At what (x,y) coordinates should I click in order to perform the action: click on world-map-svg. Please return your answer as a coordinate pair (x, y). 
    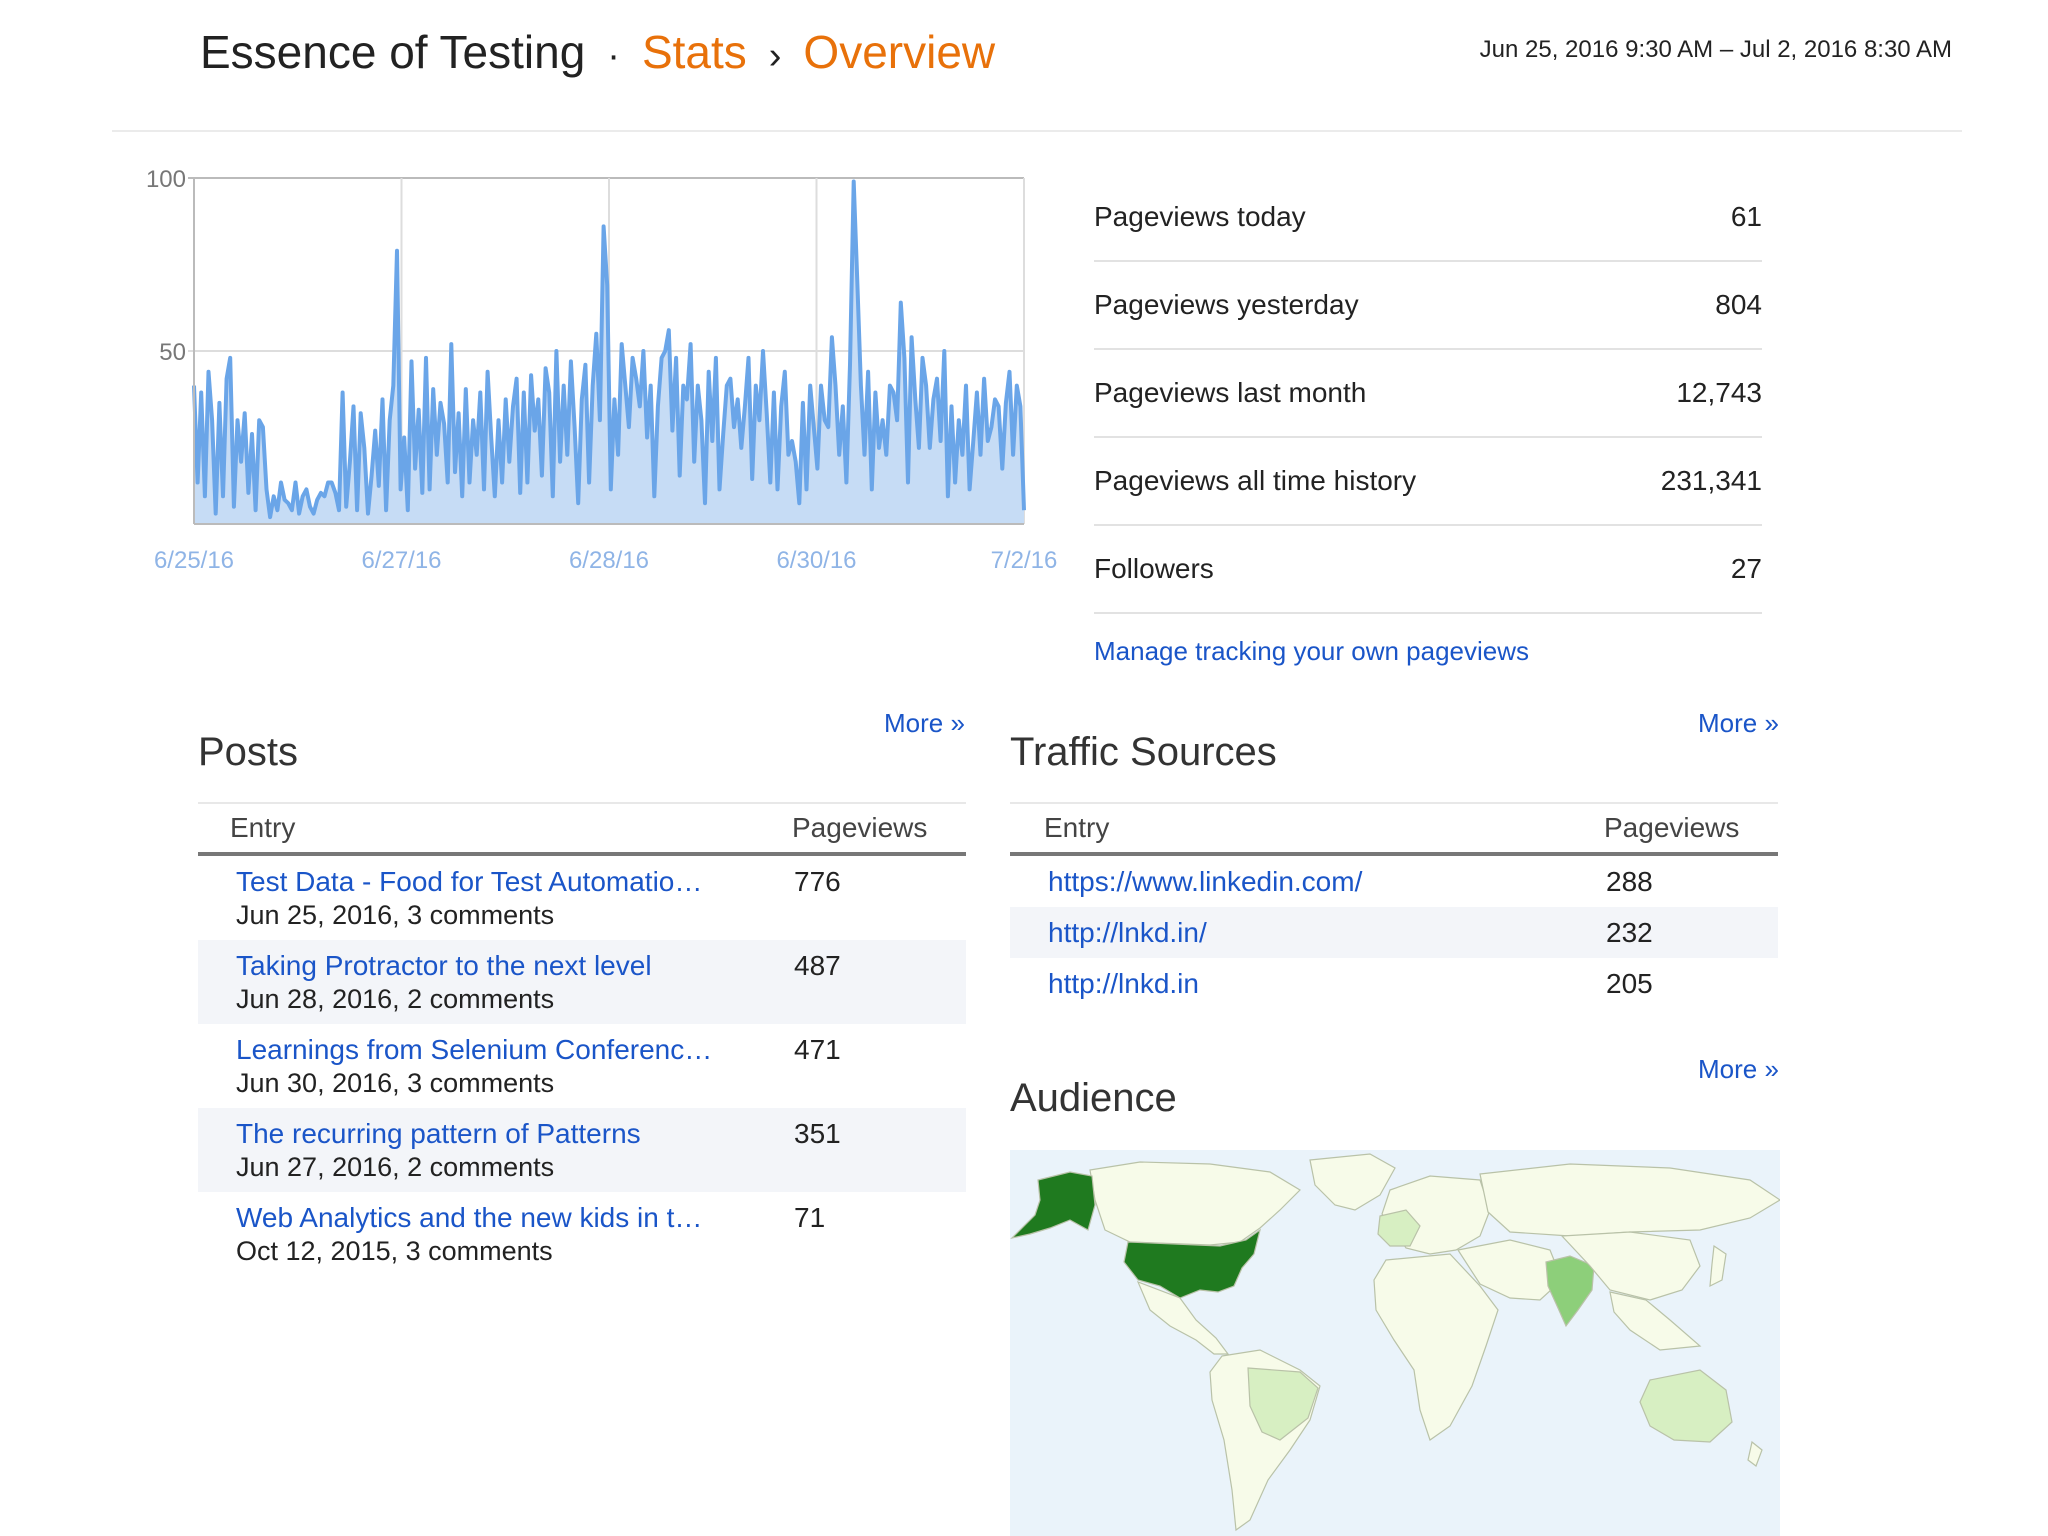
    Looking at the image, I should click on (1395, 1342).